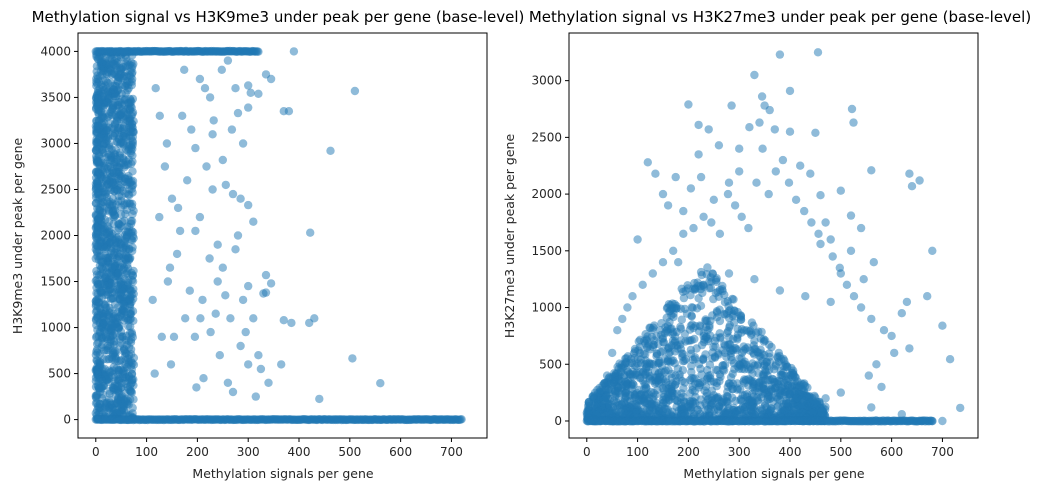 This screenshot has width=1063, height=490. Describe the element at coordinates (55, 282) in the screenshot. I see `y-tick-label: 1500` at that location.